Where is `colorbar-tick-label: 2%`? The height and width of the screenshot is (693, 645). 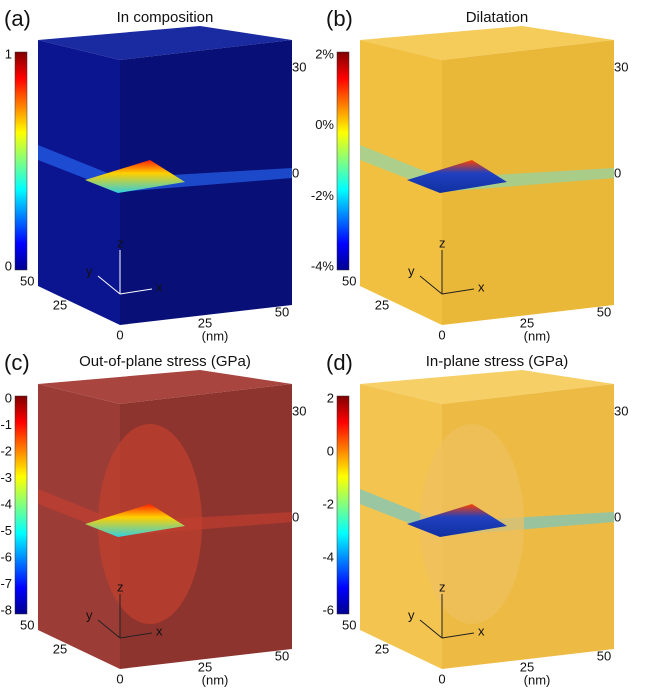 colorbar-tick-label: 2% is located at coordinates (324, 53).